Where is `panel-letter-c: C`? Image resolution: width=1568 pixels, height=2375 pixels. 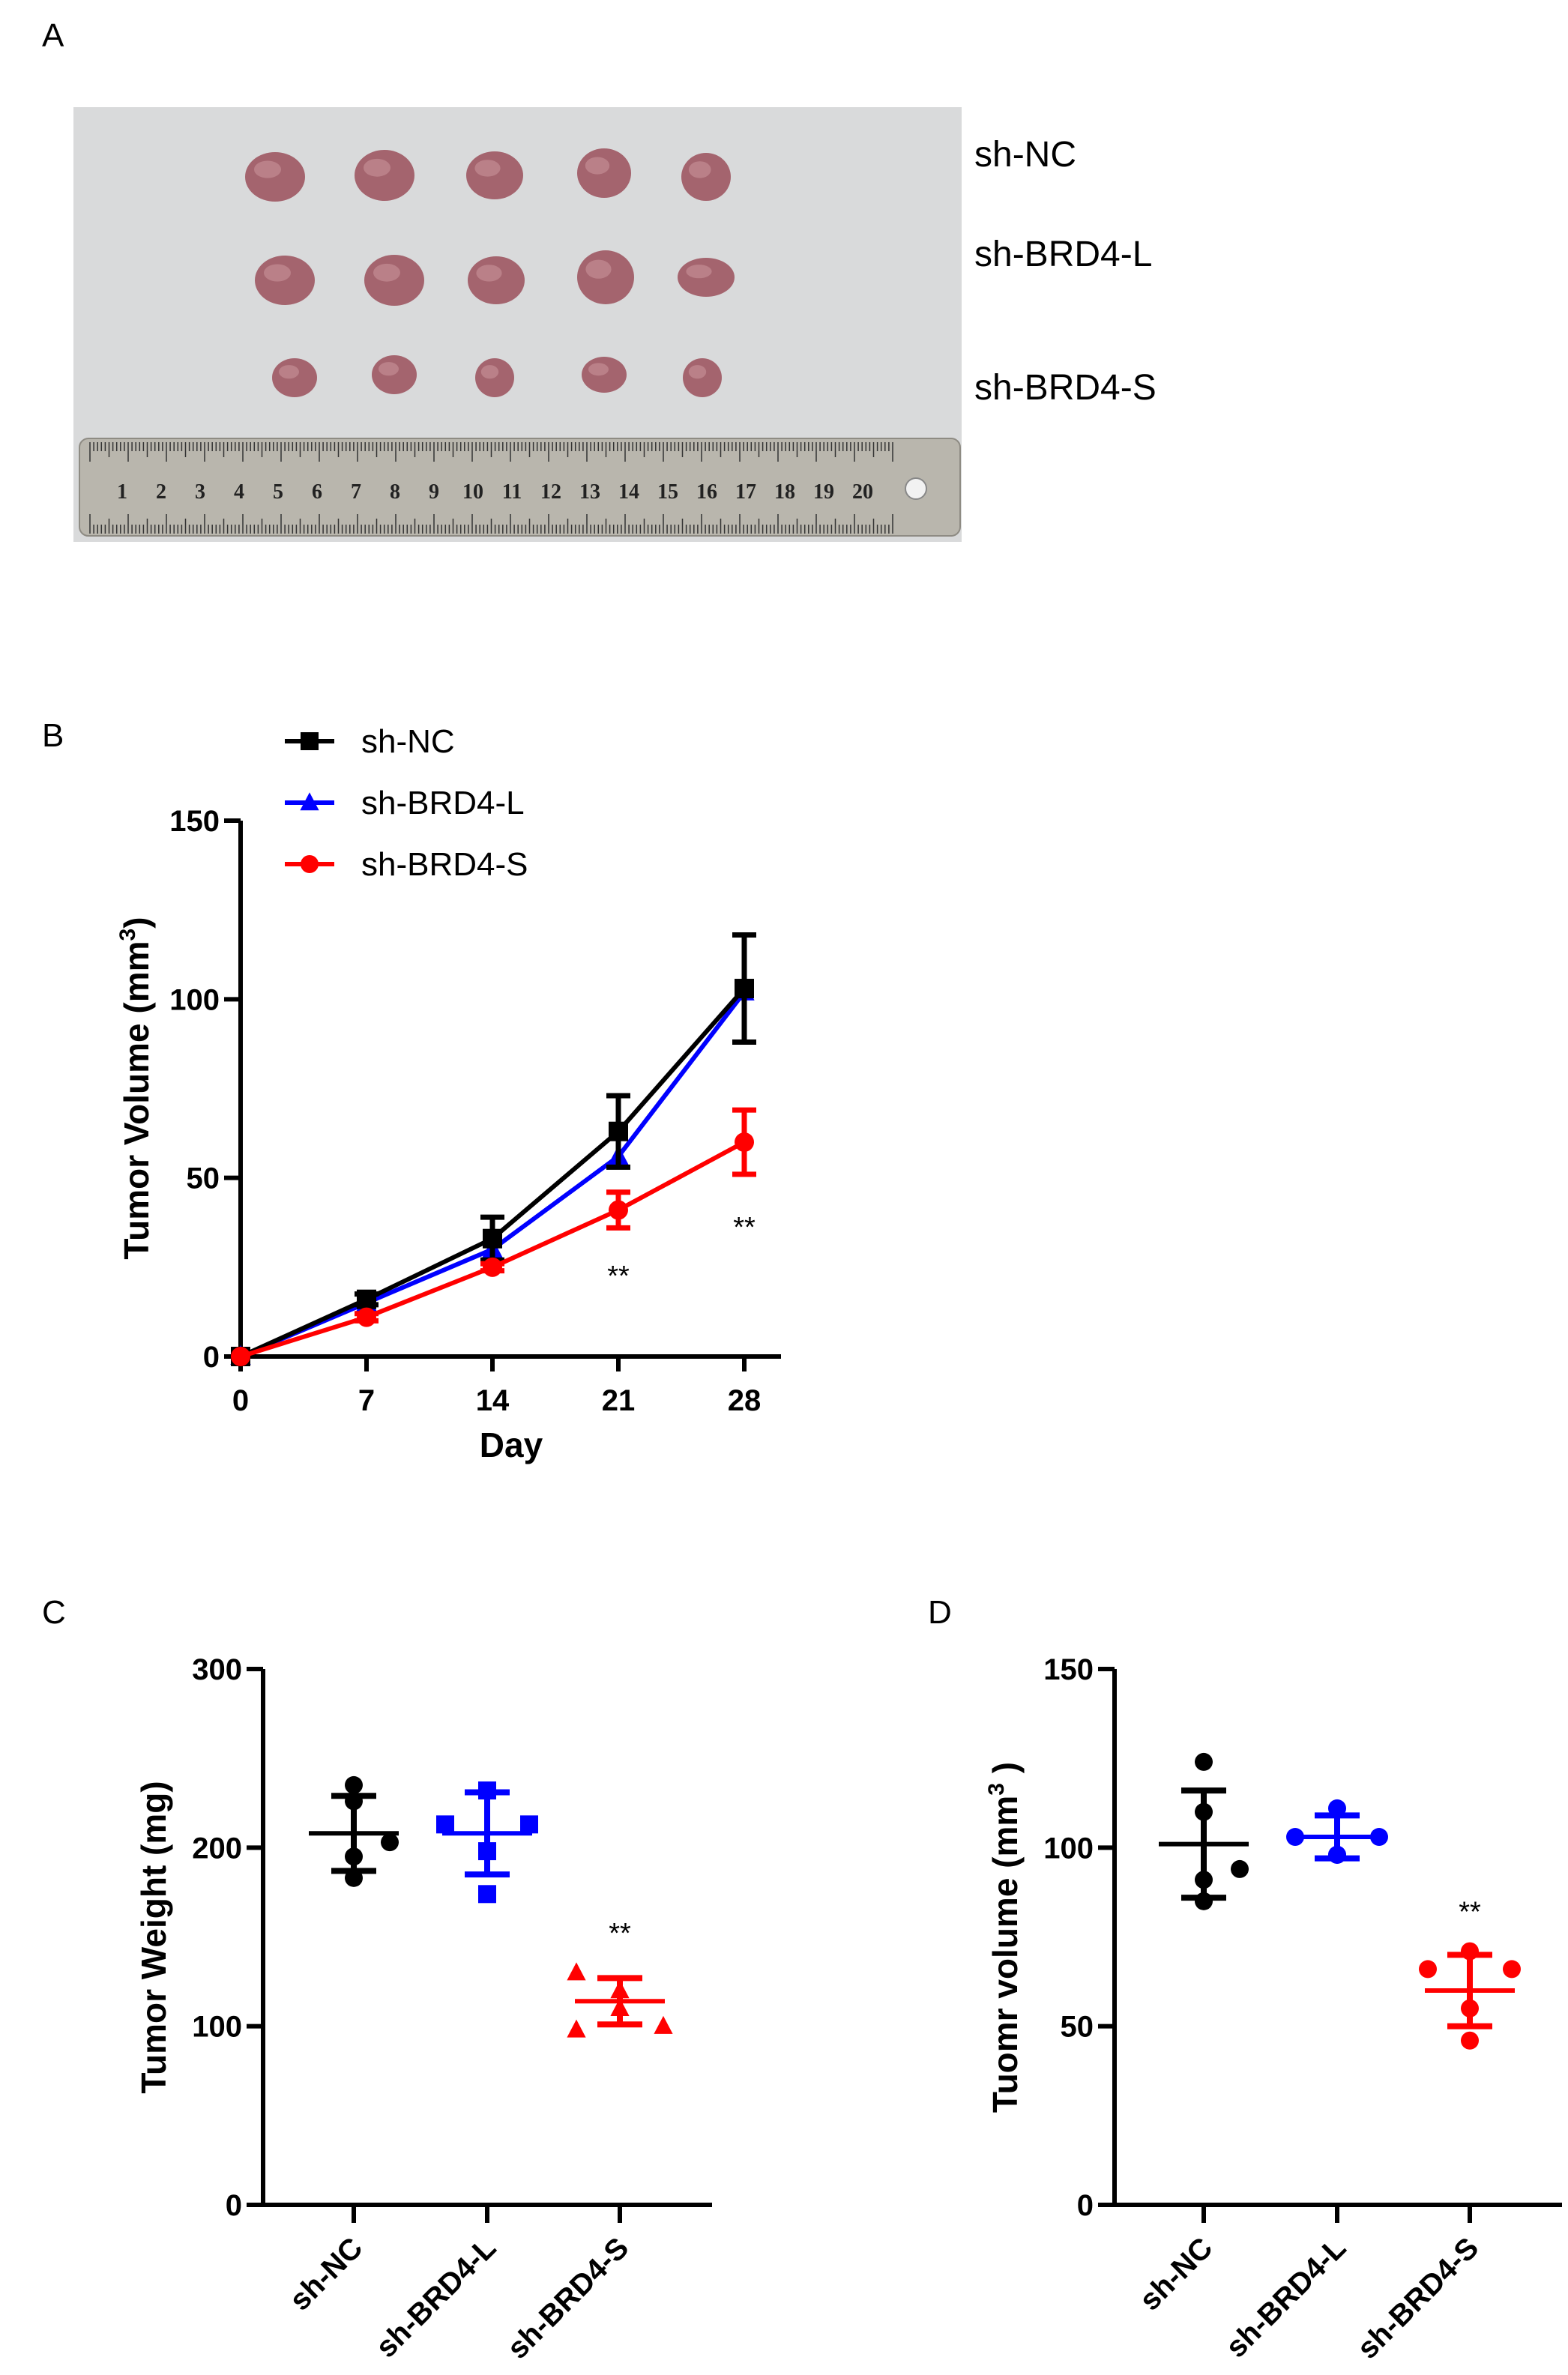
panel-letter-c: C is located at coordinates (54, 1612).